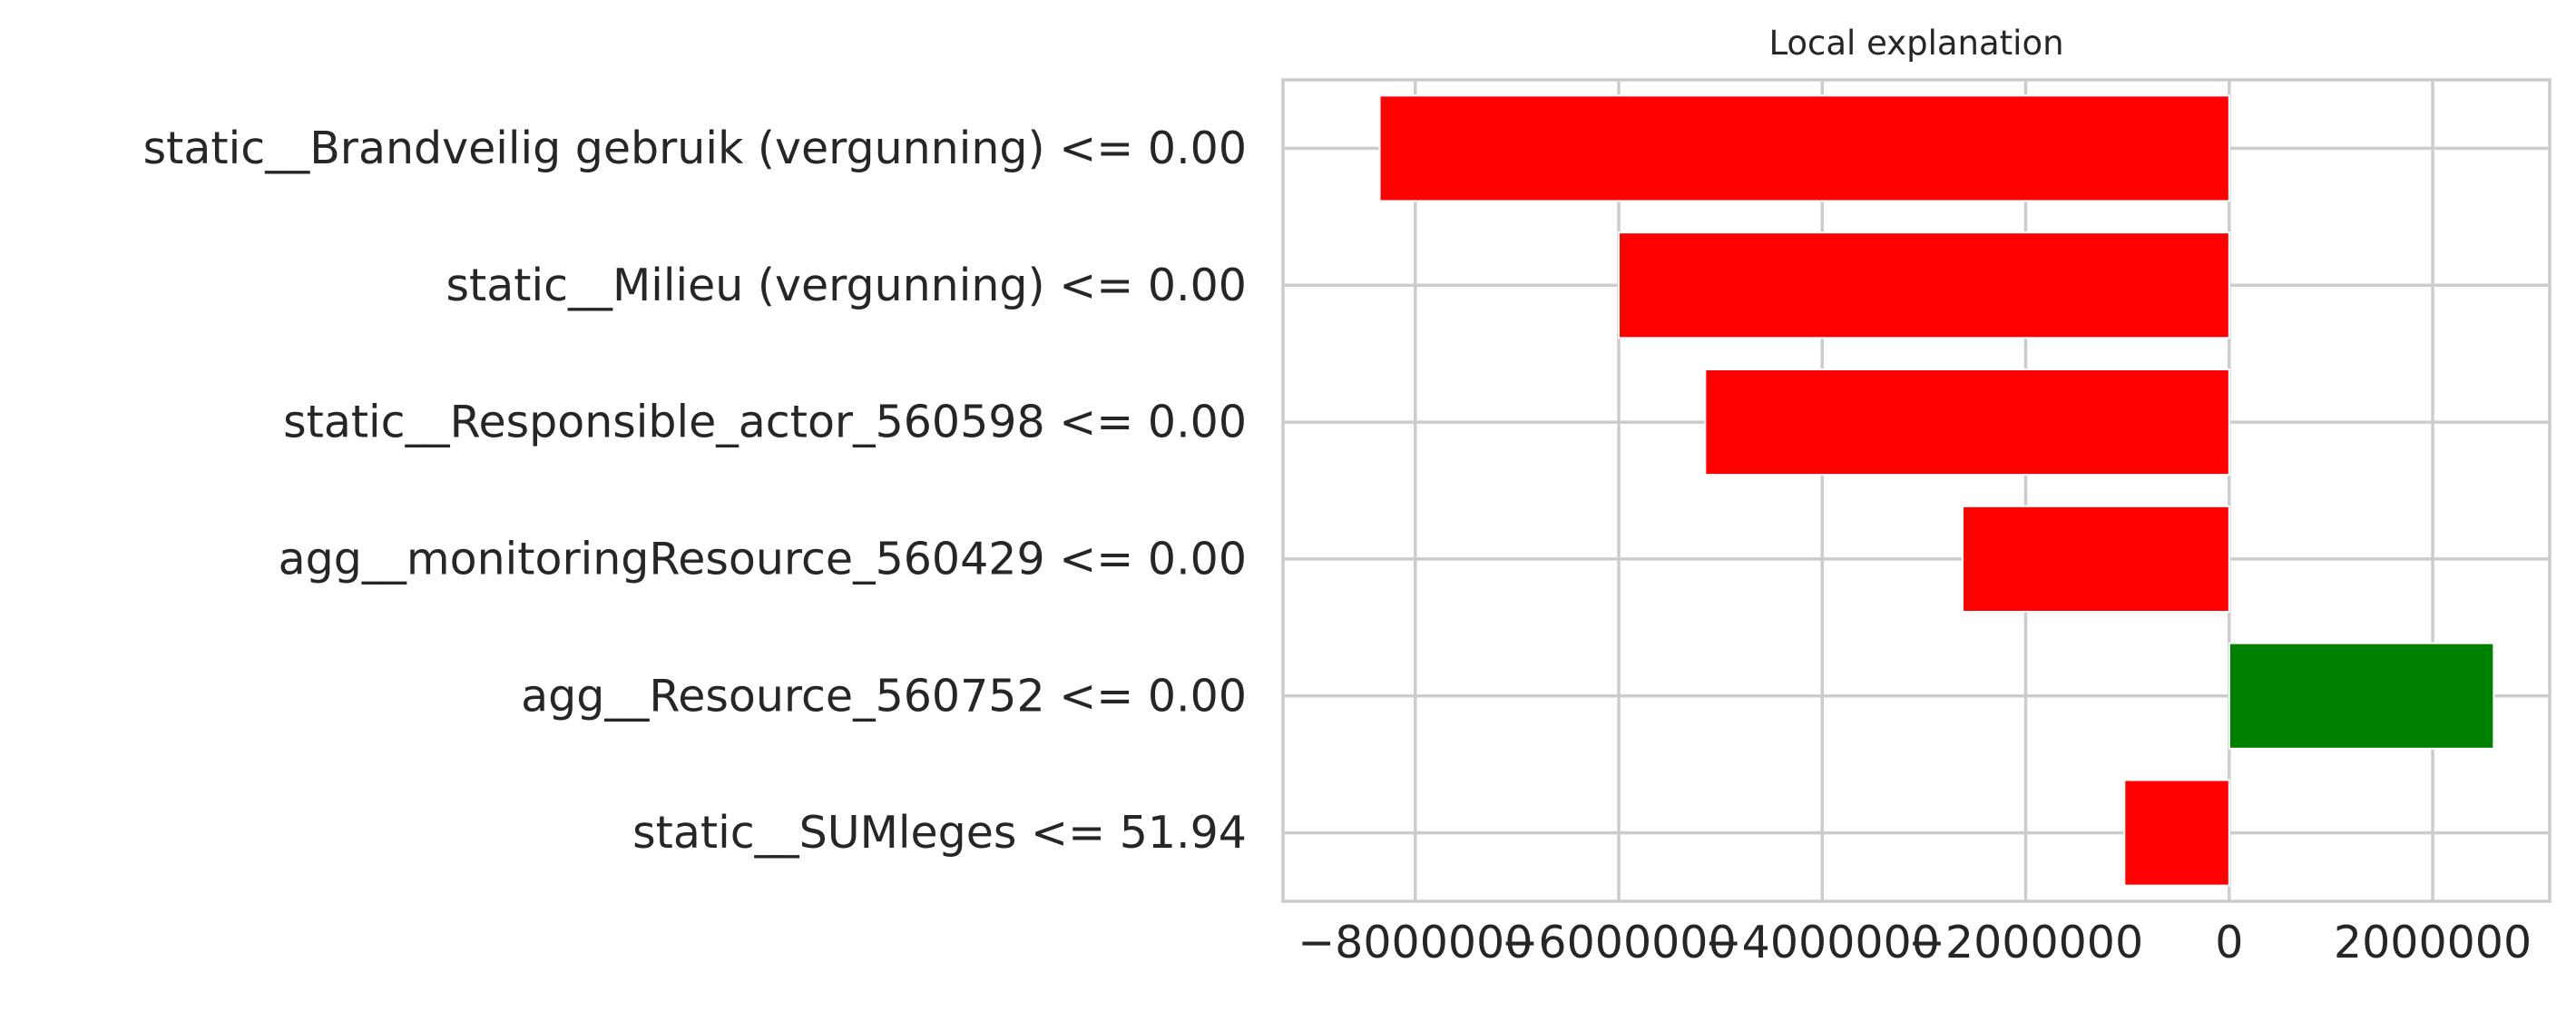 The image size is (2576, 1012). What do you see at coordinates (884, 696) in the screenshot?
I see `y-tick-label: agg__Resource_560752 <= 0.00` at bounding box center [884, 696].